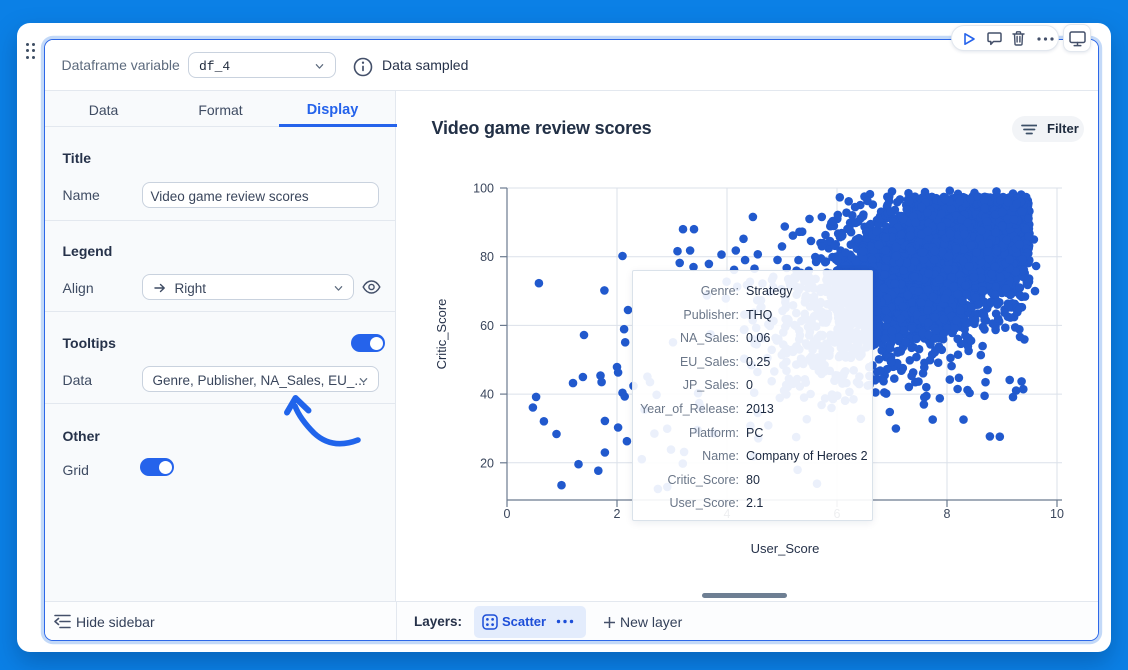 This screenshot has height=670, width=1128. Describe the element at coordinates (507, 514) in the screenshot. I see `svg-text: 0` at that location.